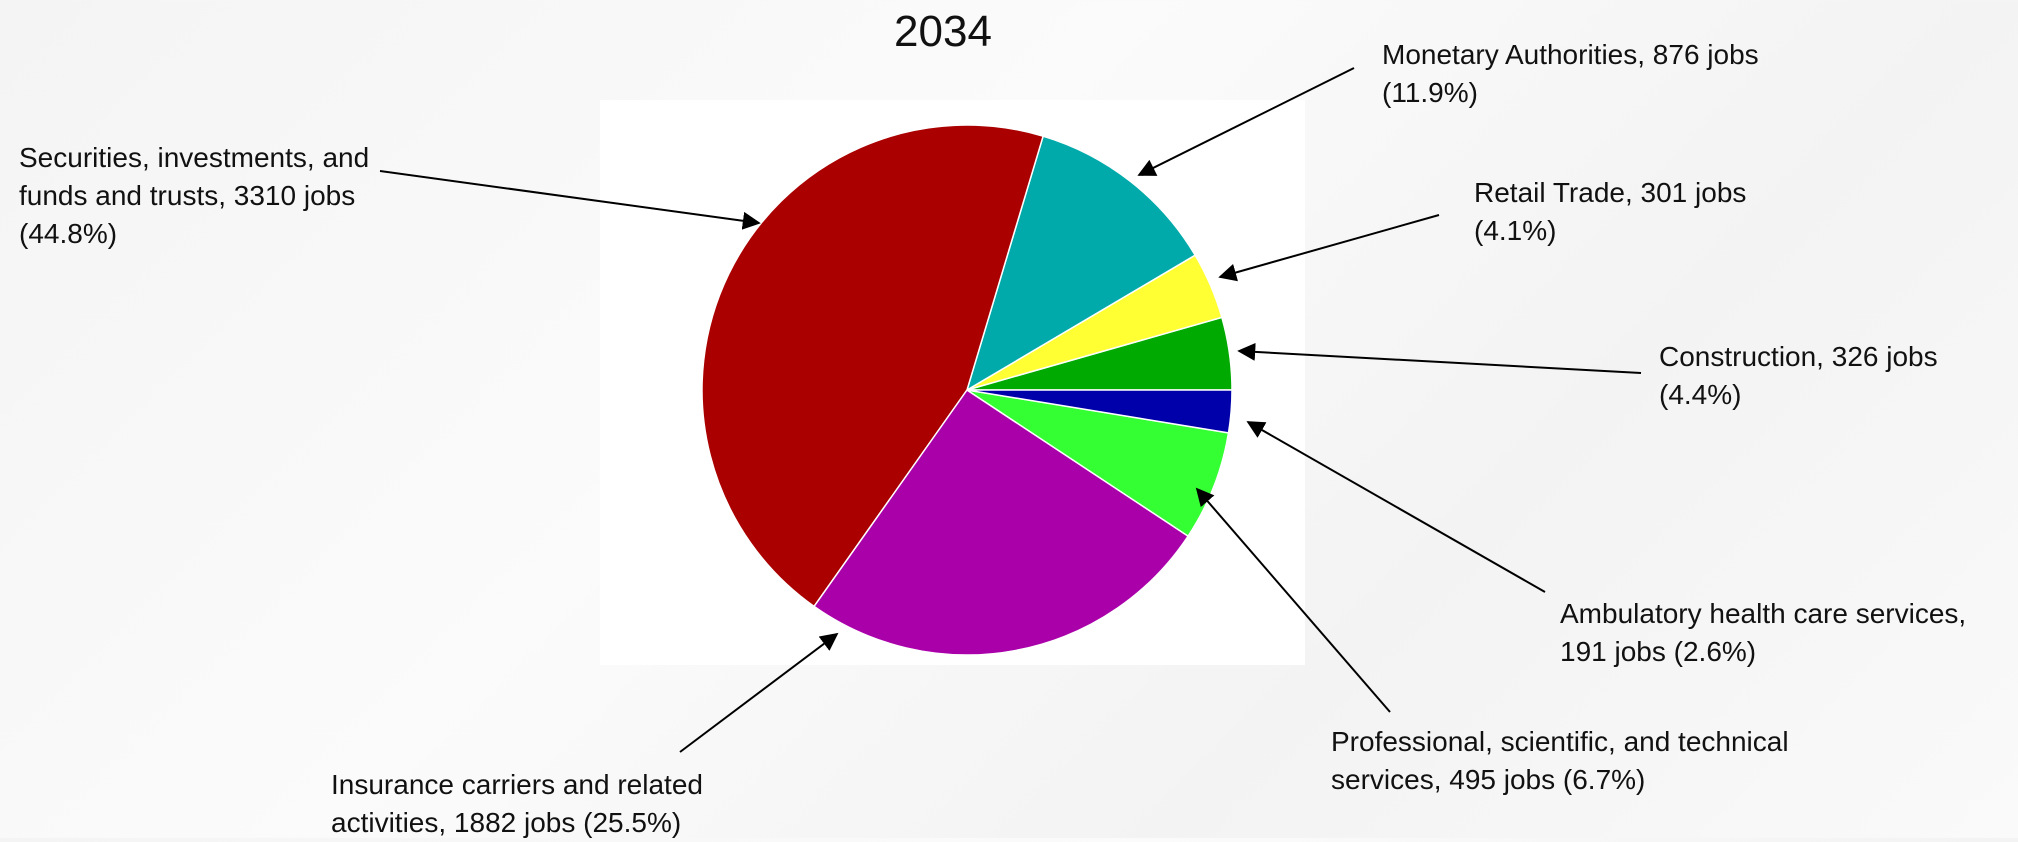 This screenshot has height=842, width=2018. What do you see at coordinates (1798, 375) in the screenshot?
I see `slice-label: Construction, 326 jobs (4.4%)` at bounding box center [1798, 375].